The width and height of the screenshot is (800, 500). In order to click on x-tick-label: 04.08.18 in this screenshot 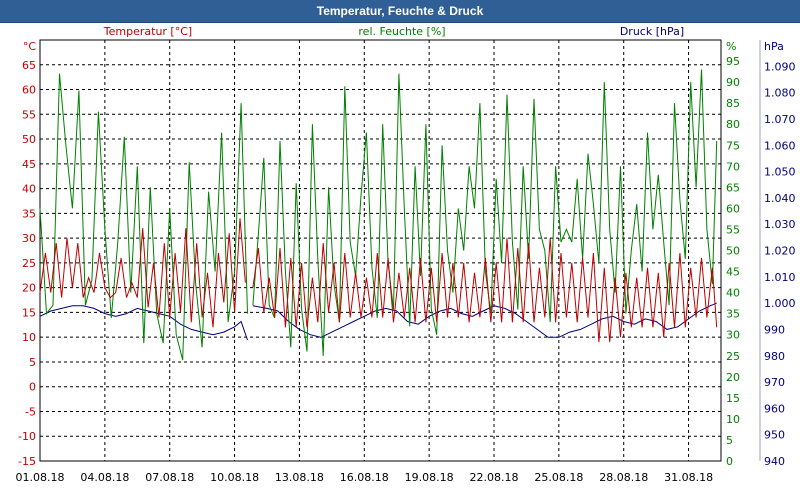, I will do `click(104, 477)`.